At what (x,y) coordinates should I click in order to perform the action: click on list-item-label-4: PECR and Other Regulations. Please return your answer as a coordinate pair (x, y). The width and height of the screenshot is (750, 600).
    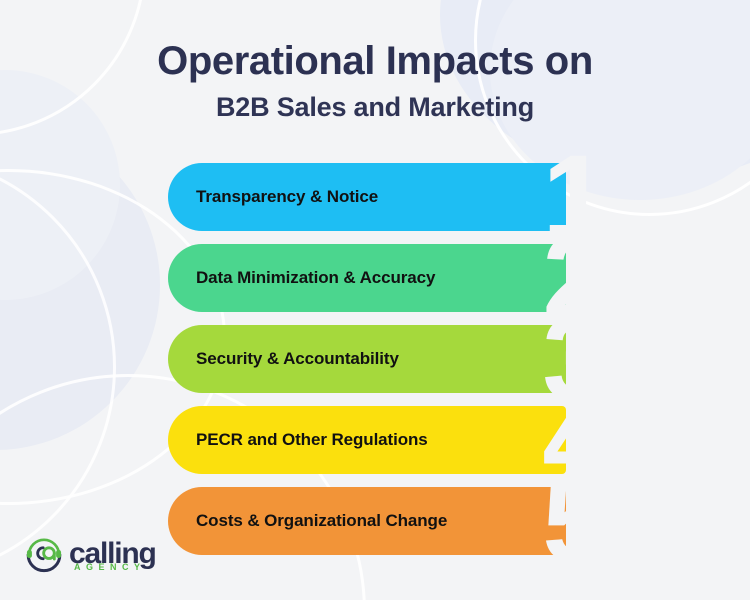
    Looking at the image, I should click on (312, 439).